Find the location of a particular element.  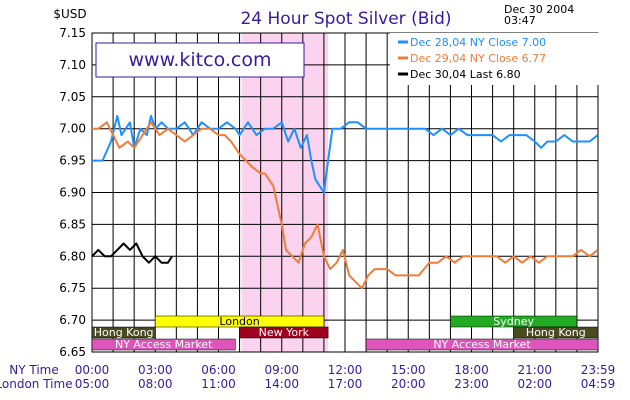

x-tick-label-ny: 12:00 is located at coordinates (345, 370).